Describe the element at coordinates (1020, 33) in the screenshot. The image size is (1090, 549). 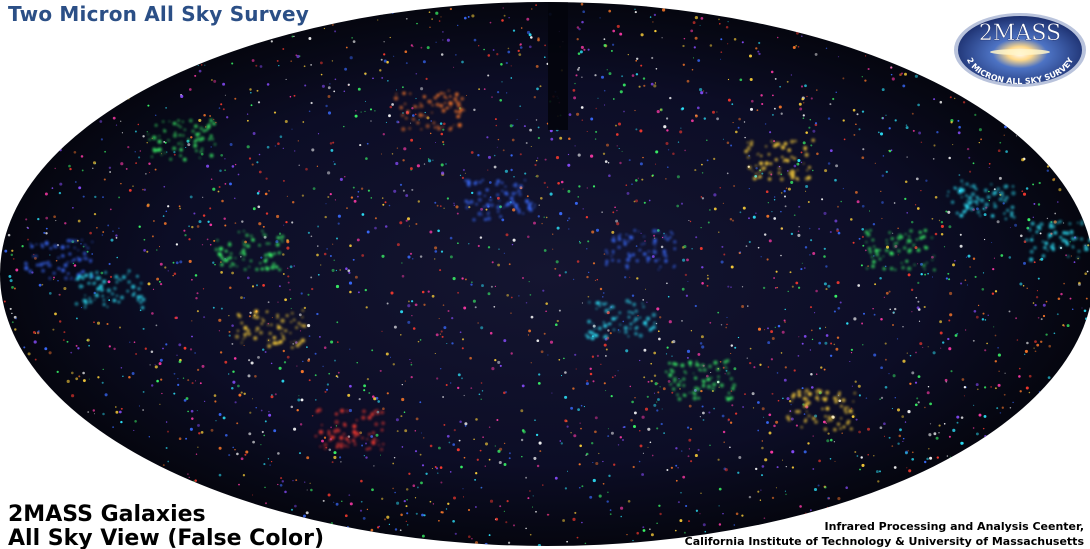
I see `logo-main-text: 2MASS` at that location.